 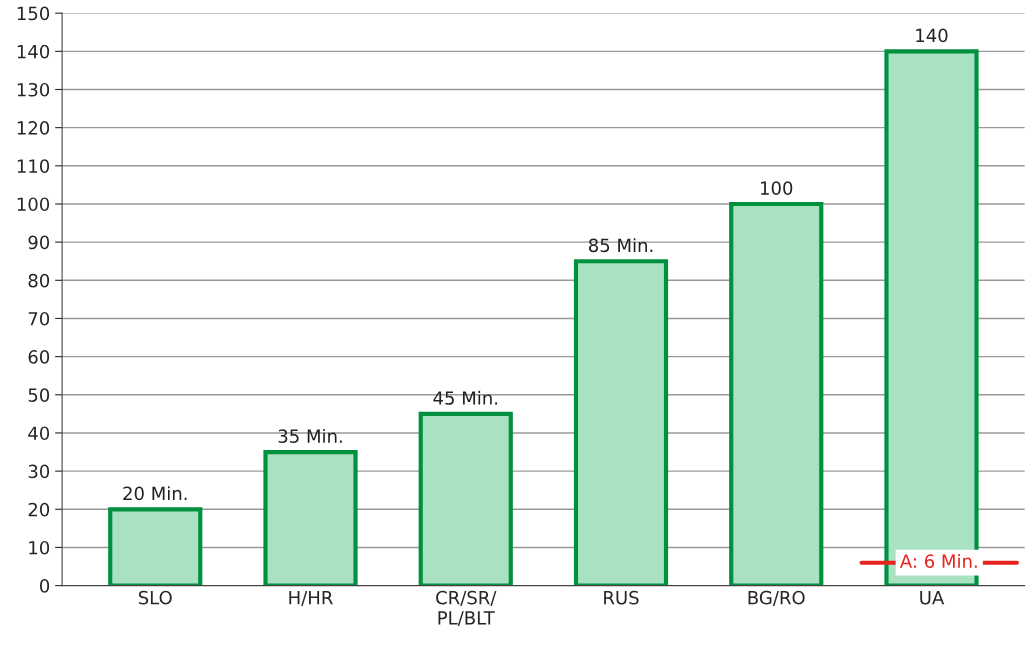 What do you see at coordinates (155, 597) in the screenshot?
I see `x-tick-label: SLO` at bounding box center [155, 597].